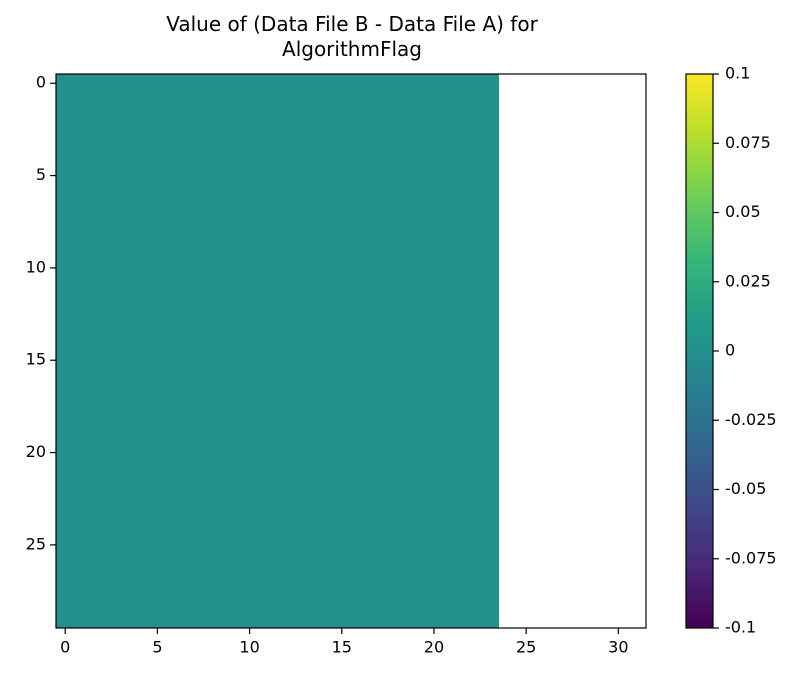  What do you see at coordinates (751, 419) in the screenshot?
I see `colorbar-tick-label: -0.025` at bounding box center [751, 419].